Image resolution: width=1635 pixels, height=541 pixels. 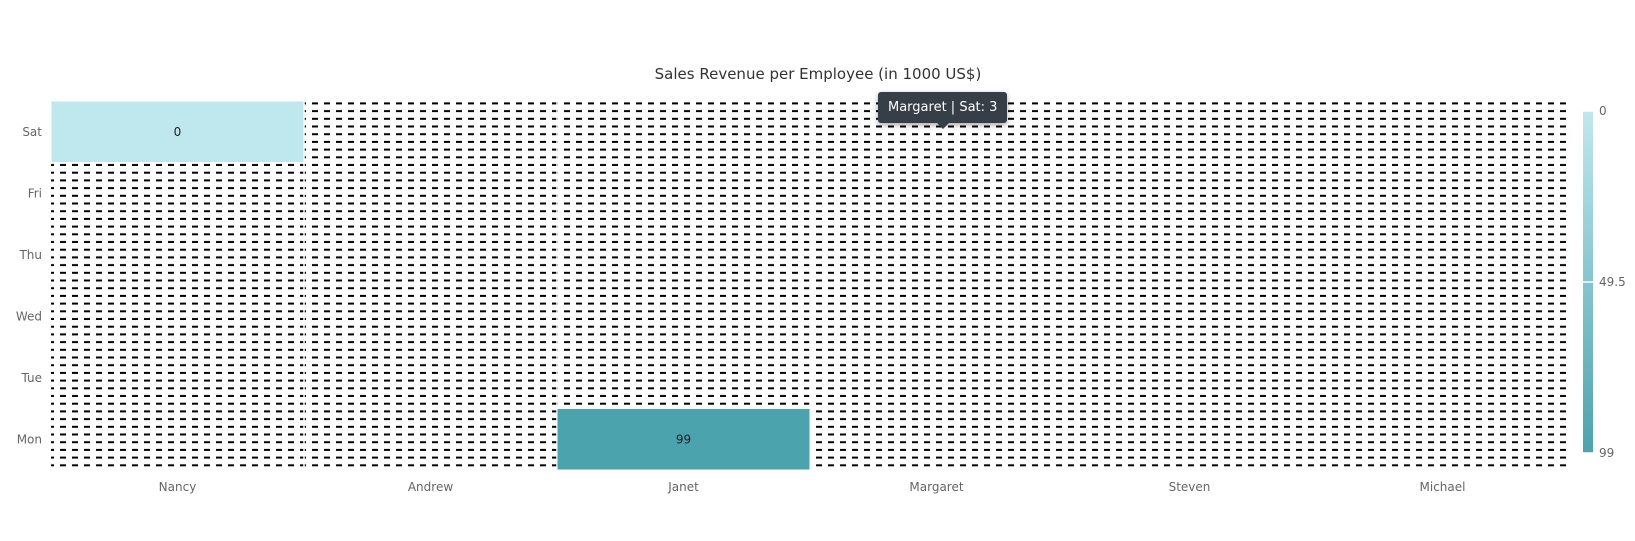 What do you see at coordinates (178, 487) in the screenshot?
I see `x-tick-label: Nancy` at bounding box center [178, 487].